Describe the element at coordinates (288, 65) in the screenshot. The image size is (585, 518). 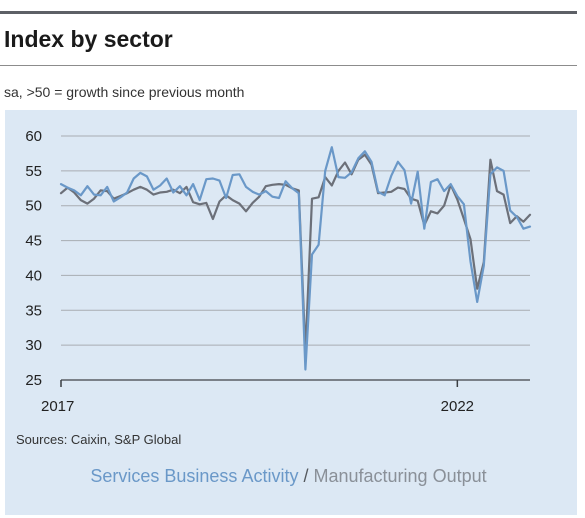
I see `title-divider` at that location.